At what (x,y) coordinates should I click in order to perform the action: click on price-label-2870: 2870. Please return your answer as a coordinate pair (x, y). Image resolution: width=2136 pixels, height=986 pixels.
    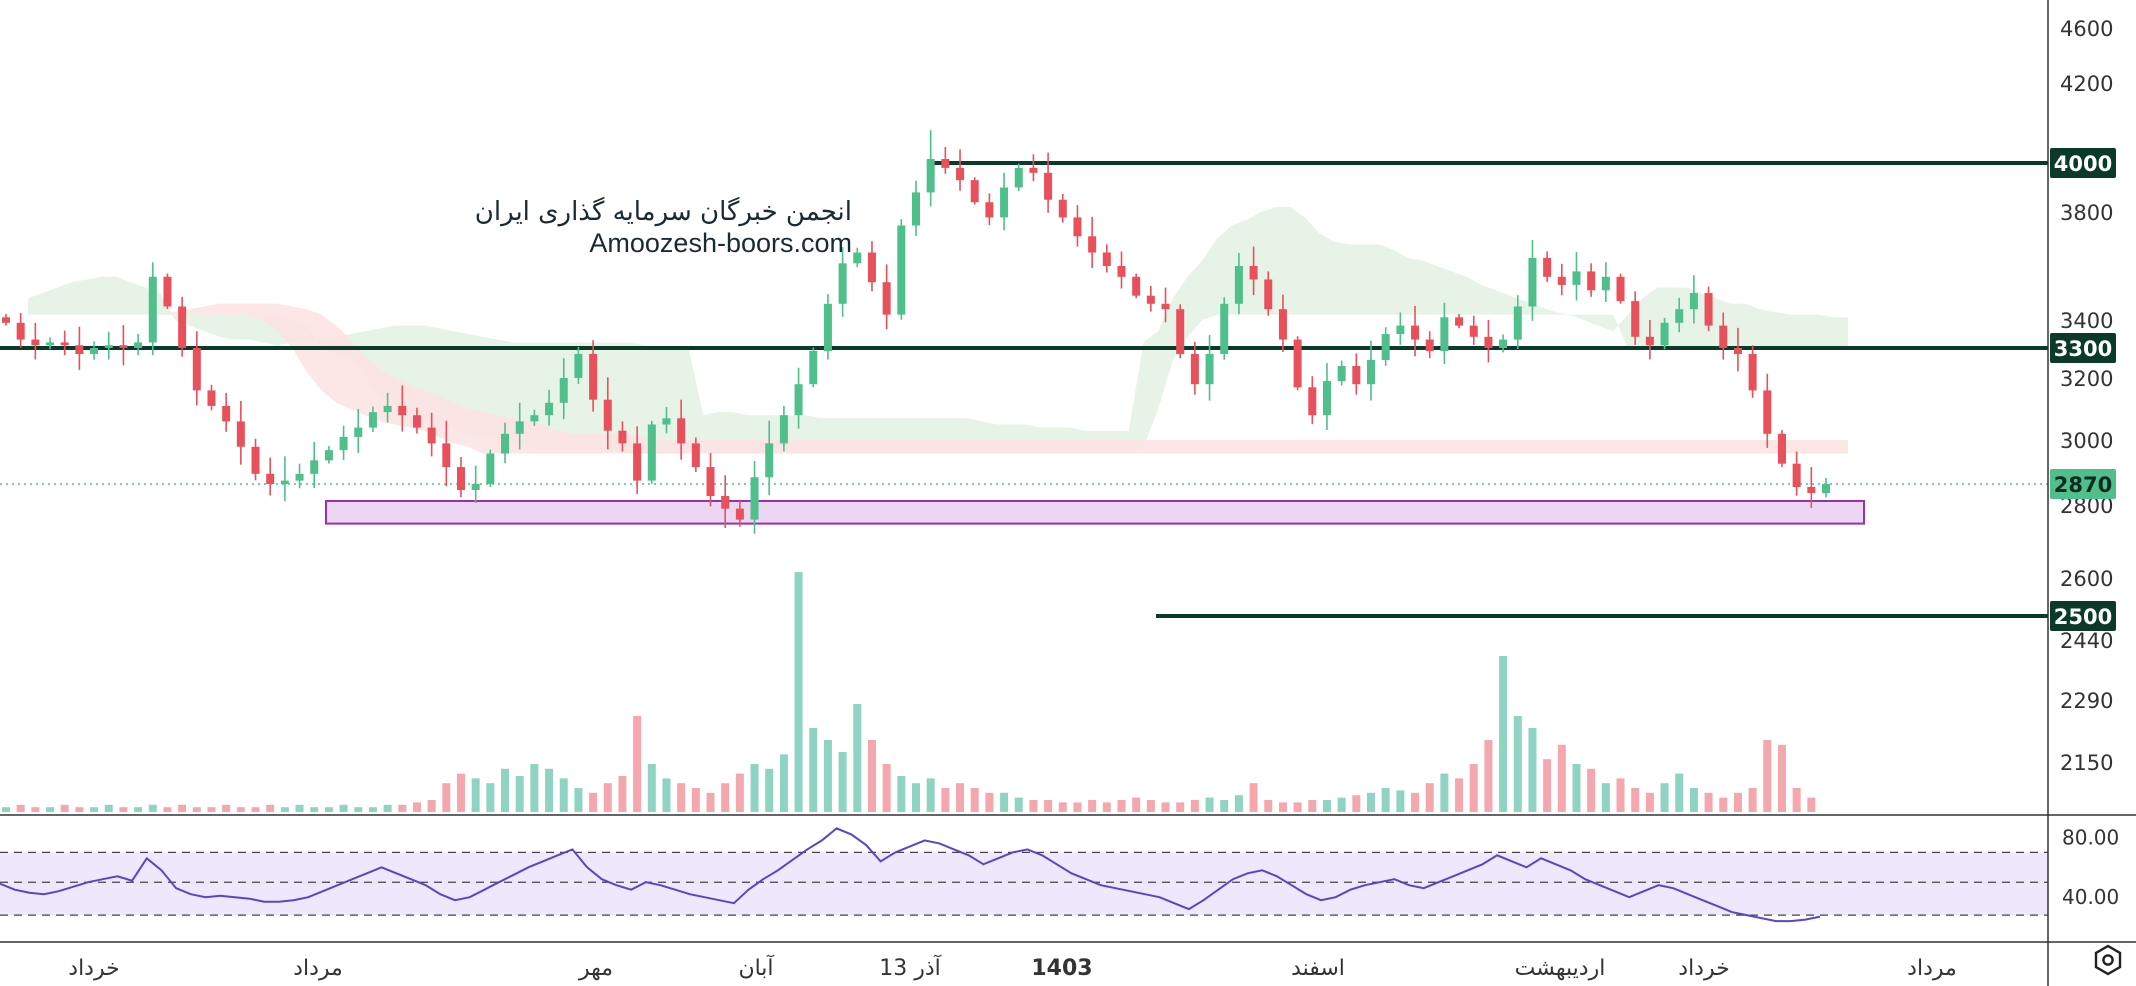
    Looking at the image, I should click on (2083, 484).